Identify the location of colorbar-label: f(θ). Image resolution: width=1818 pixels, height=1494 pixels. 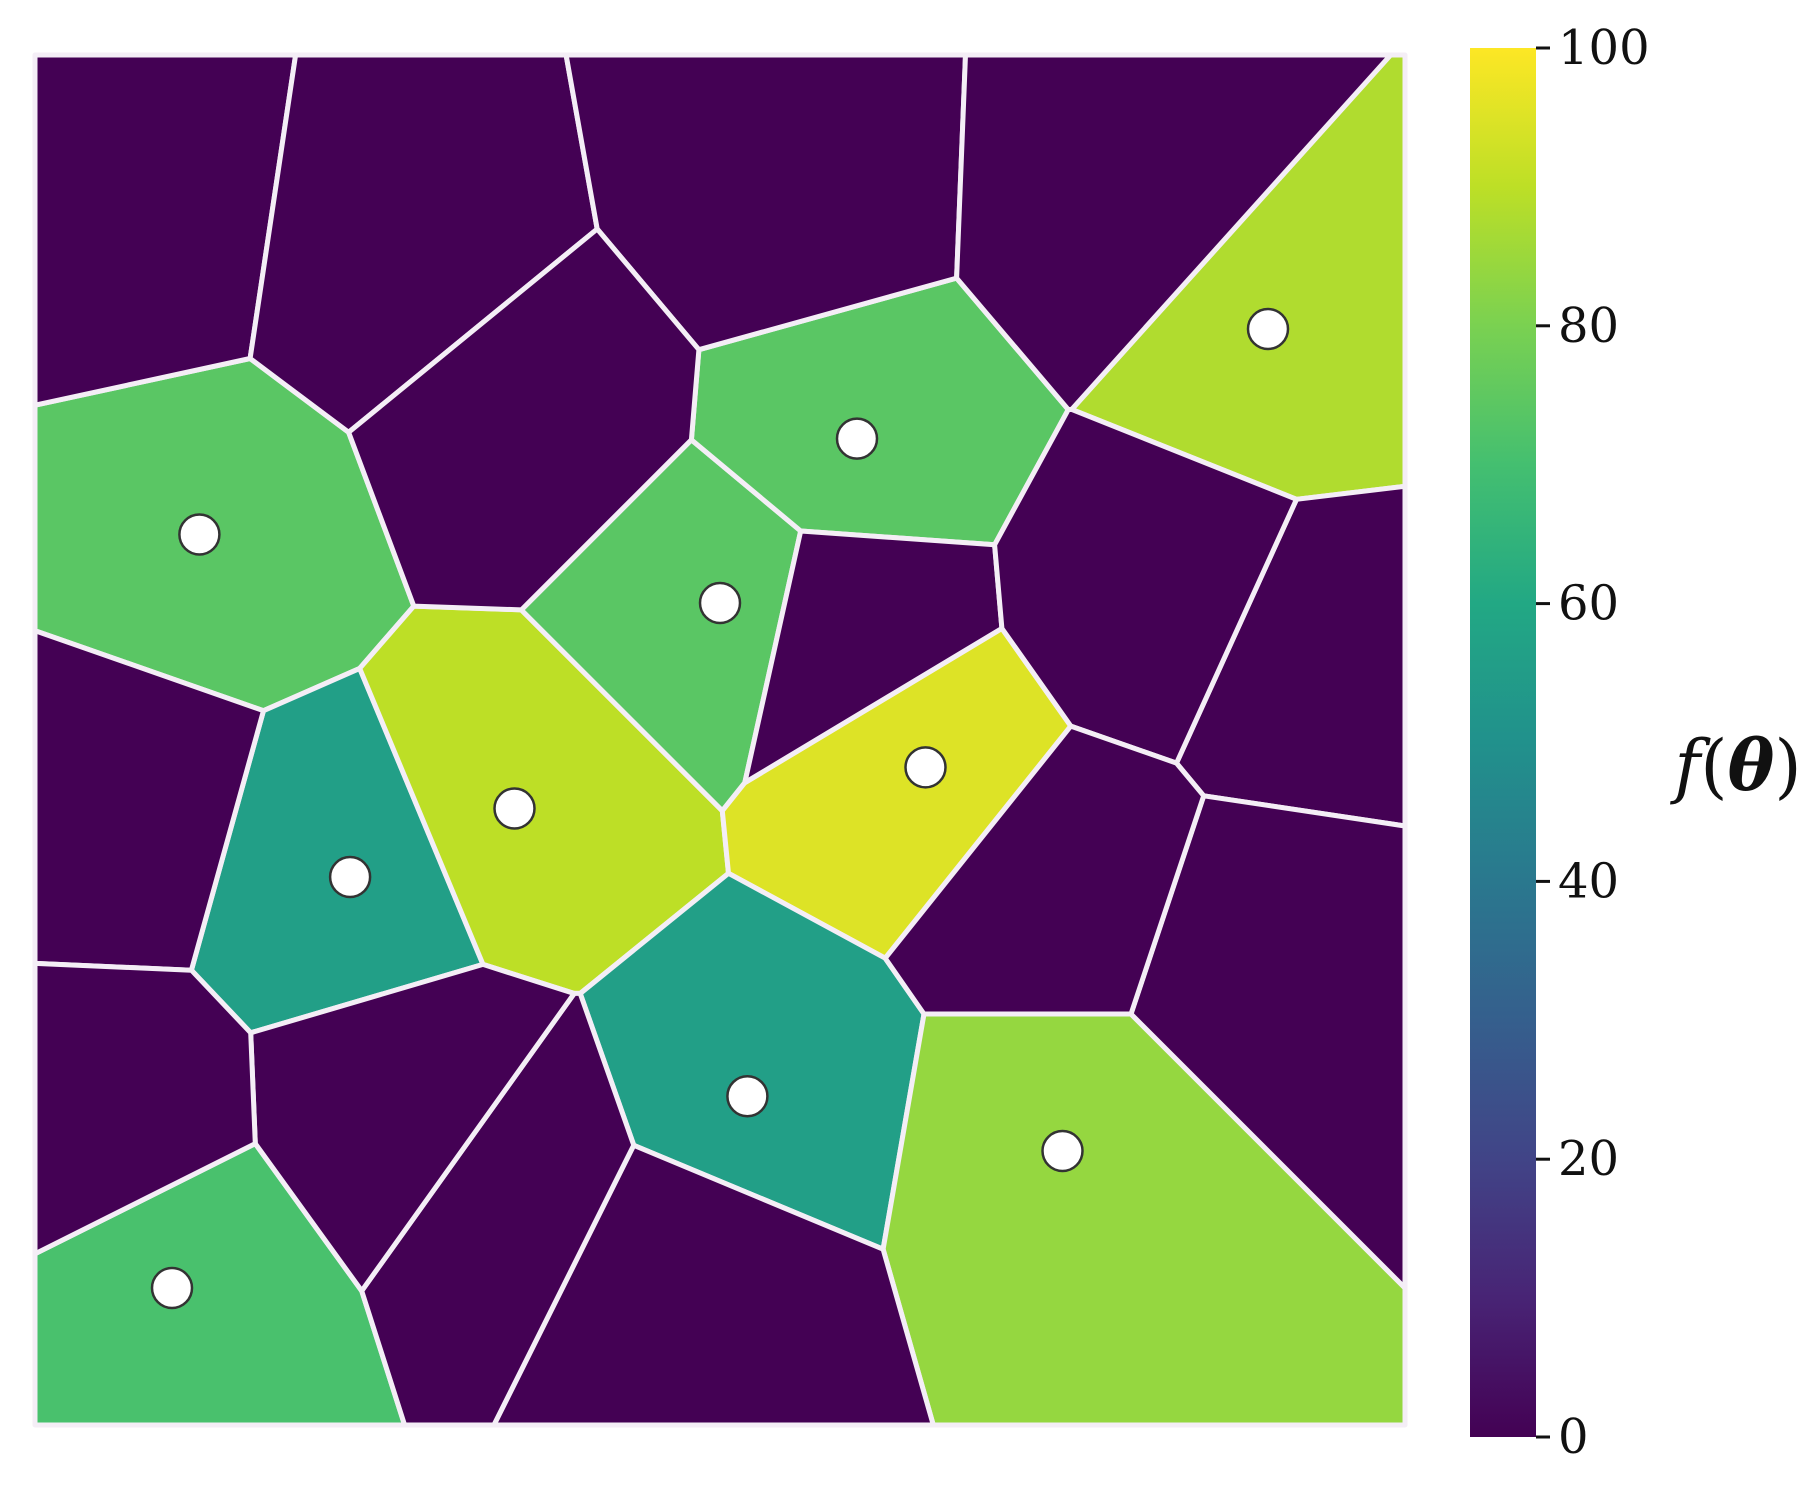
(1735, 765).